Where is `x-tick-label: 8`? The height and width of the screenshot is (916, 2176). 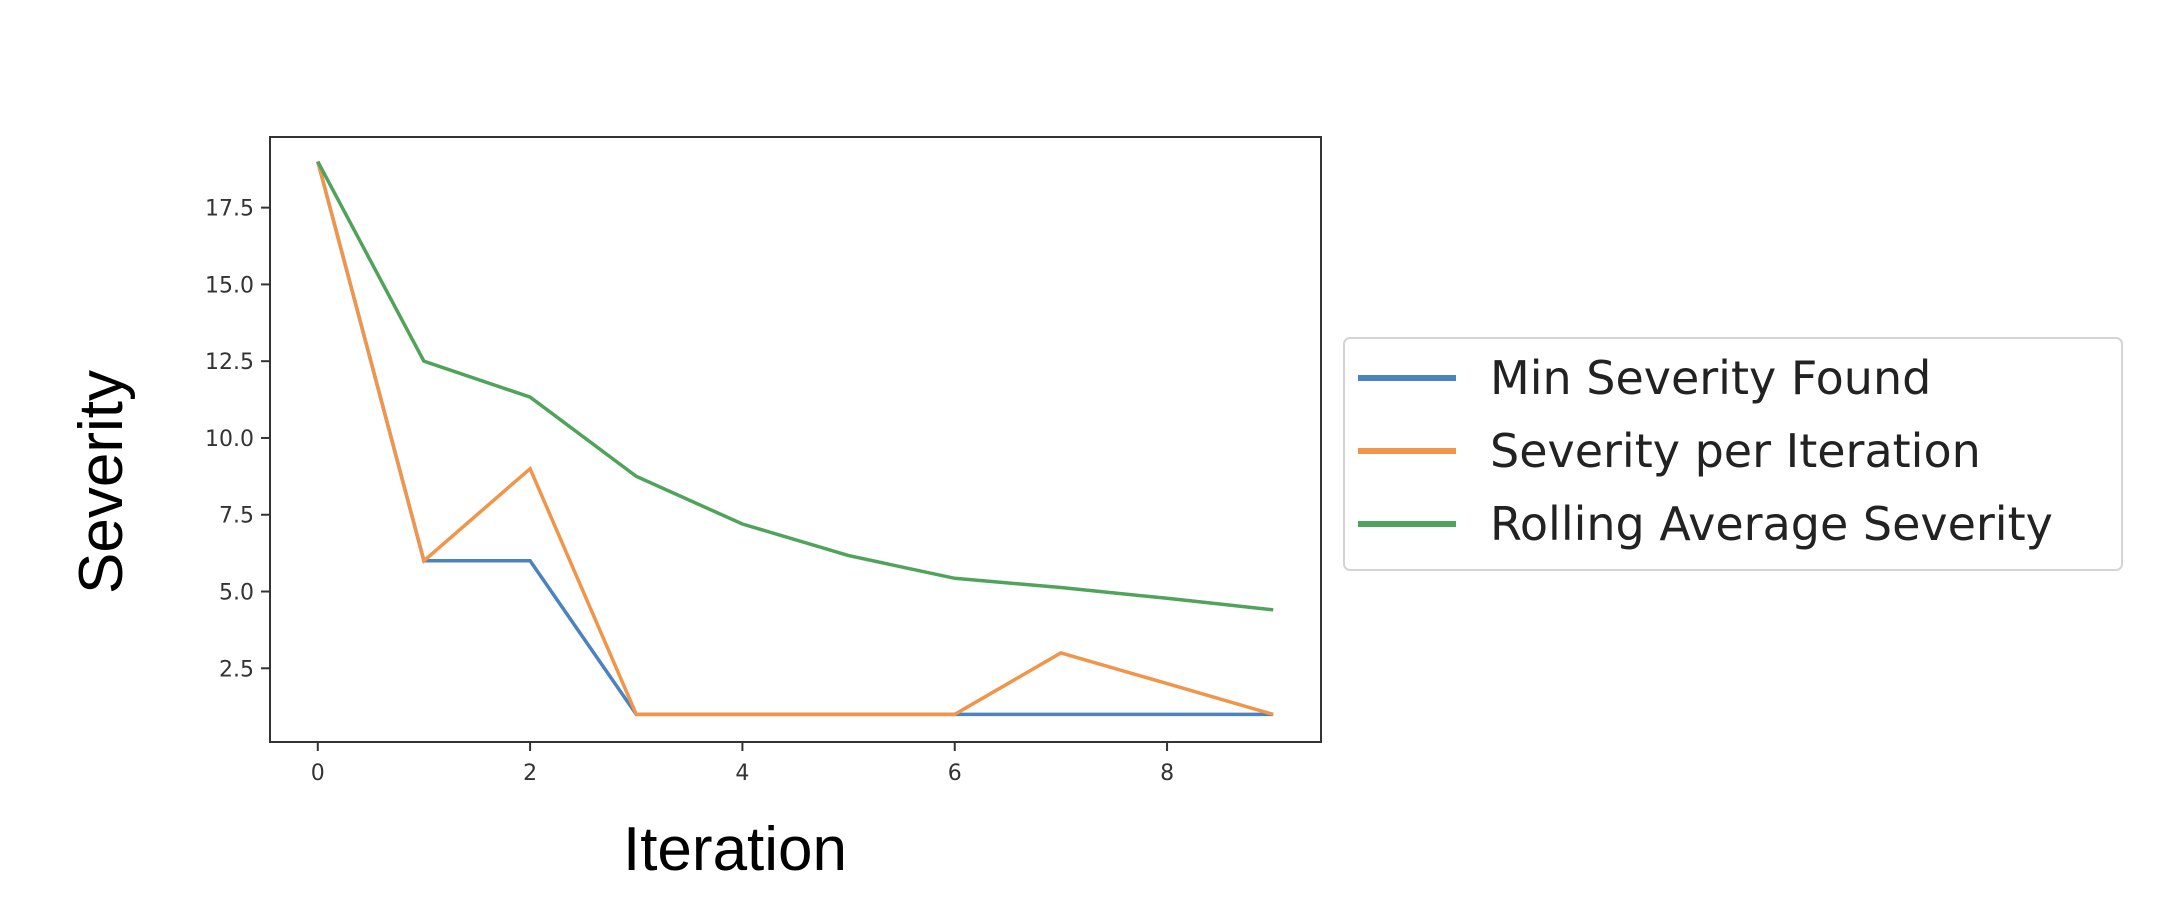
x-tick-label: 8 is located at coordinates (1167, 773).